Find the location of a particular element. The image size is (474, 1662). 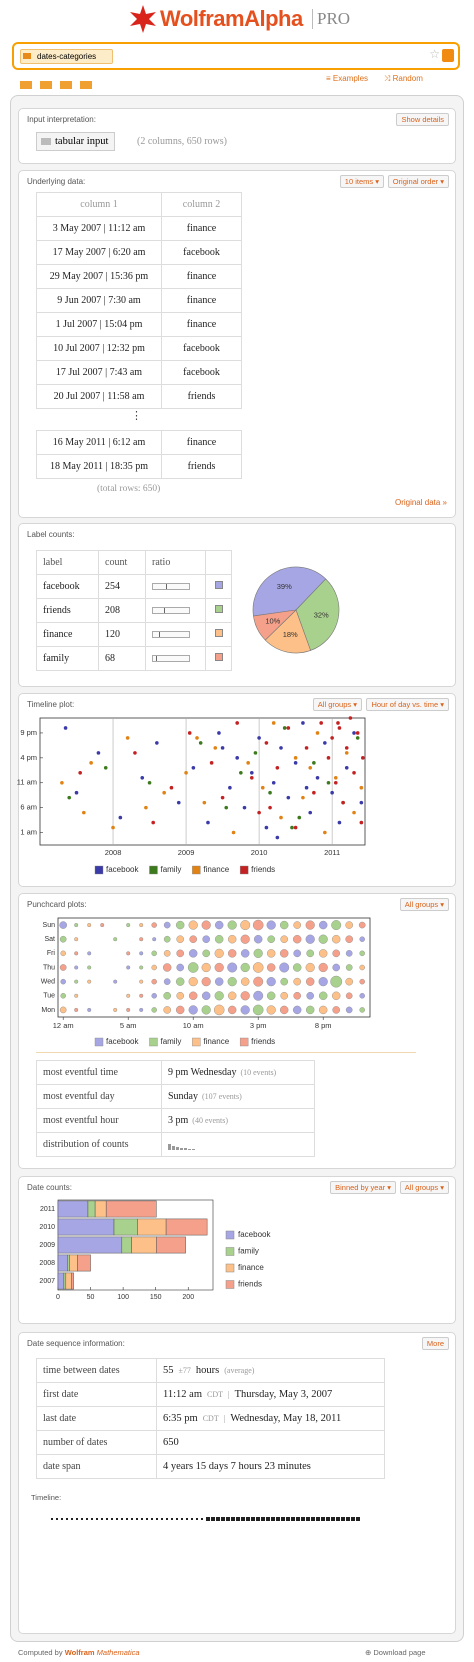

search-box: dates-categories ☆ is located at coordinates (236, 56).